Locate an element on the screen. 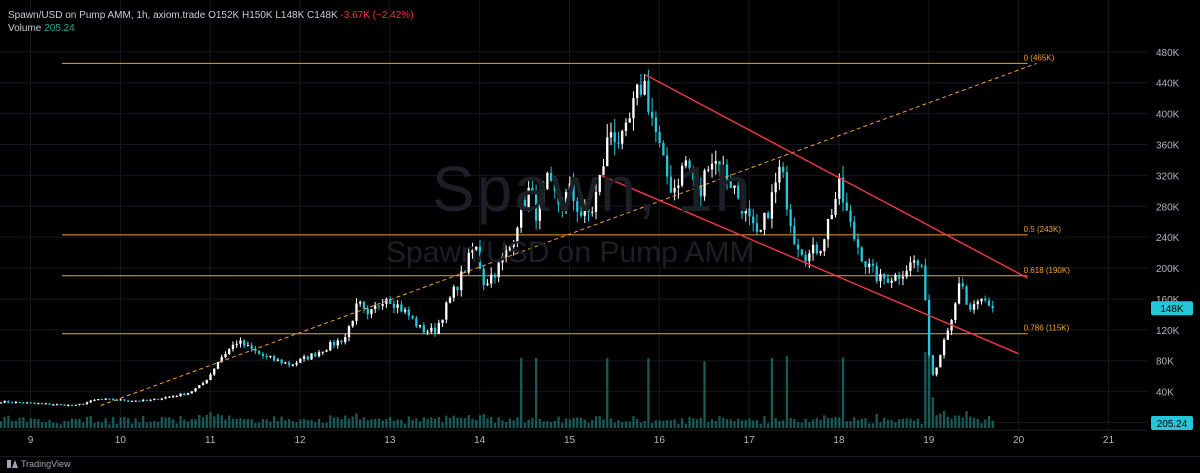 The width and height of the screenshot is (1200, 473). price-tick-label: 160K is located at coordinates (1168, 300).